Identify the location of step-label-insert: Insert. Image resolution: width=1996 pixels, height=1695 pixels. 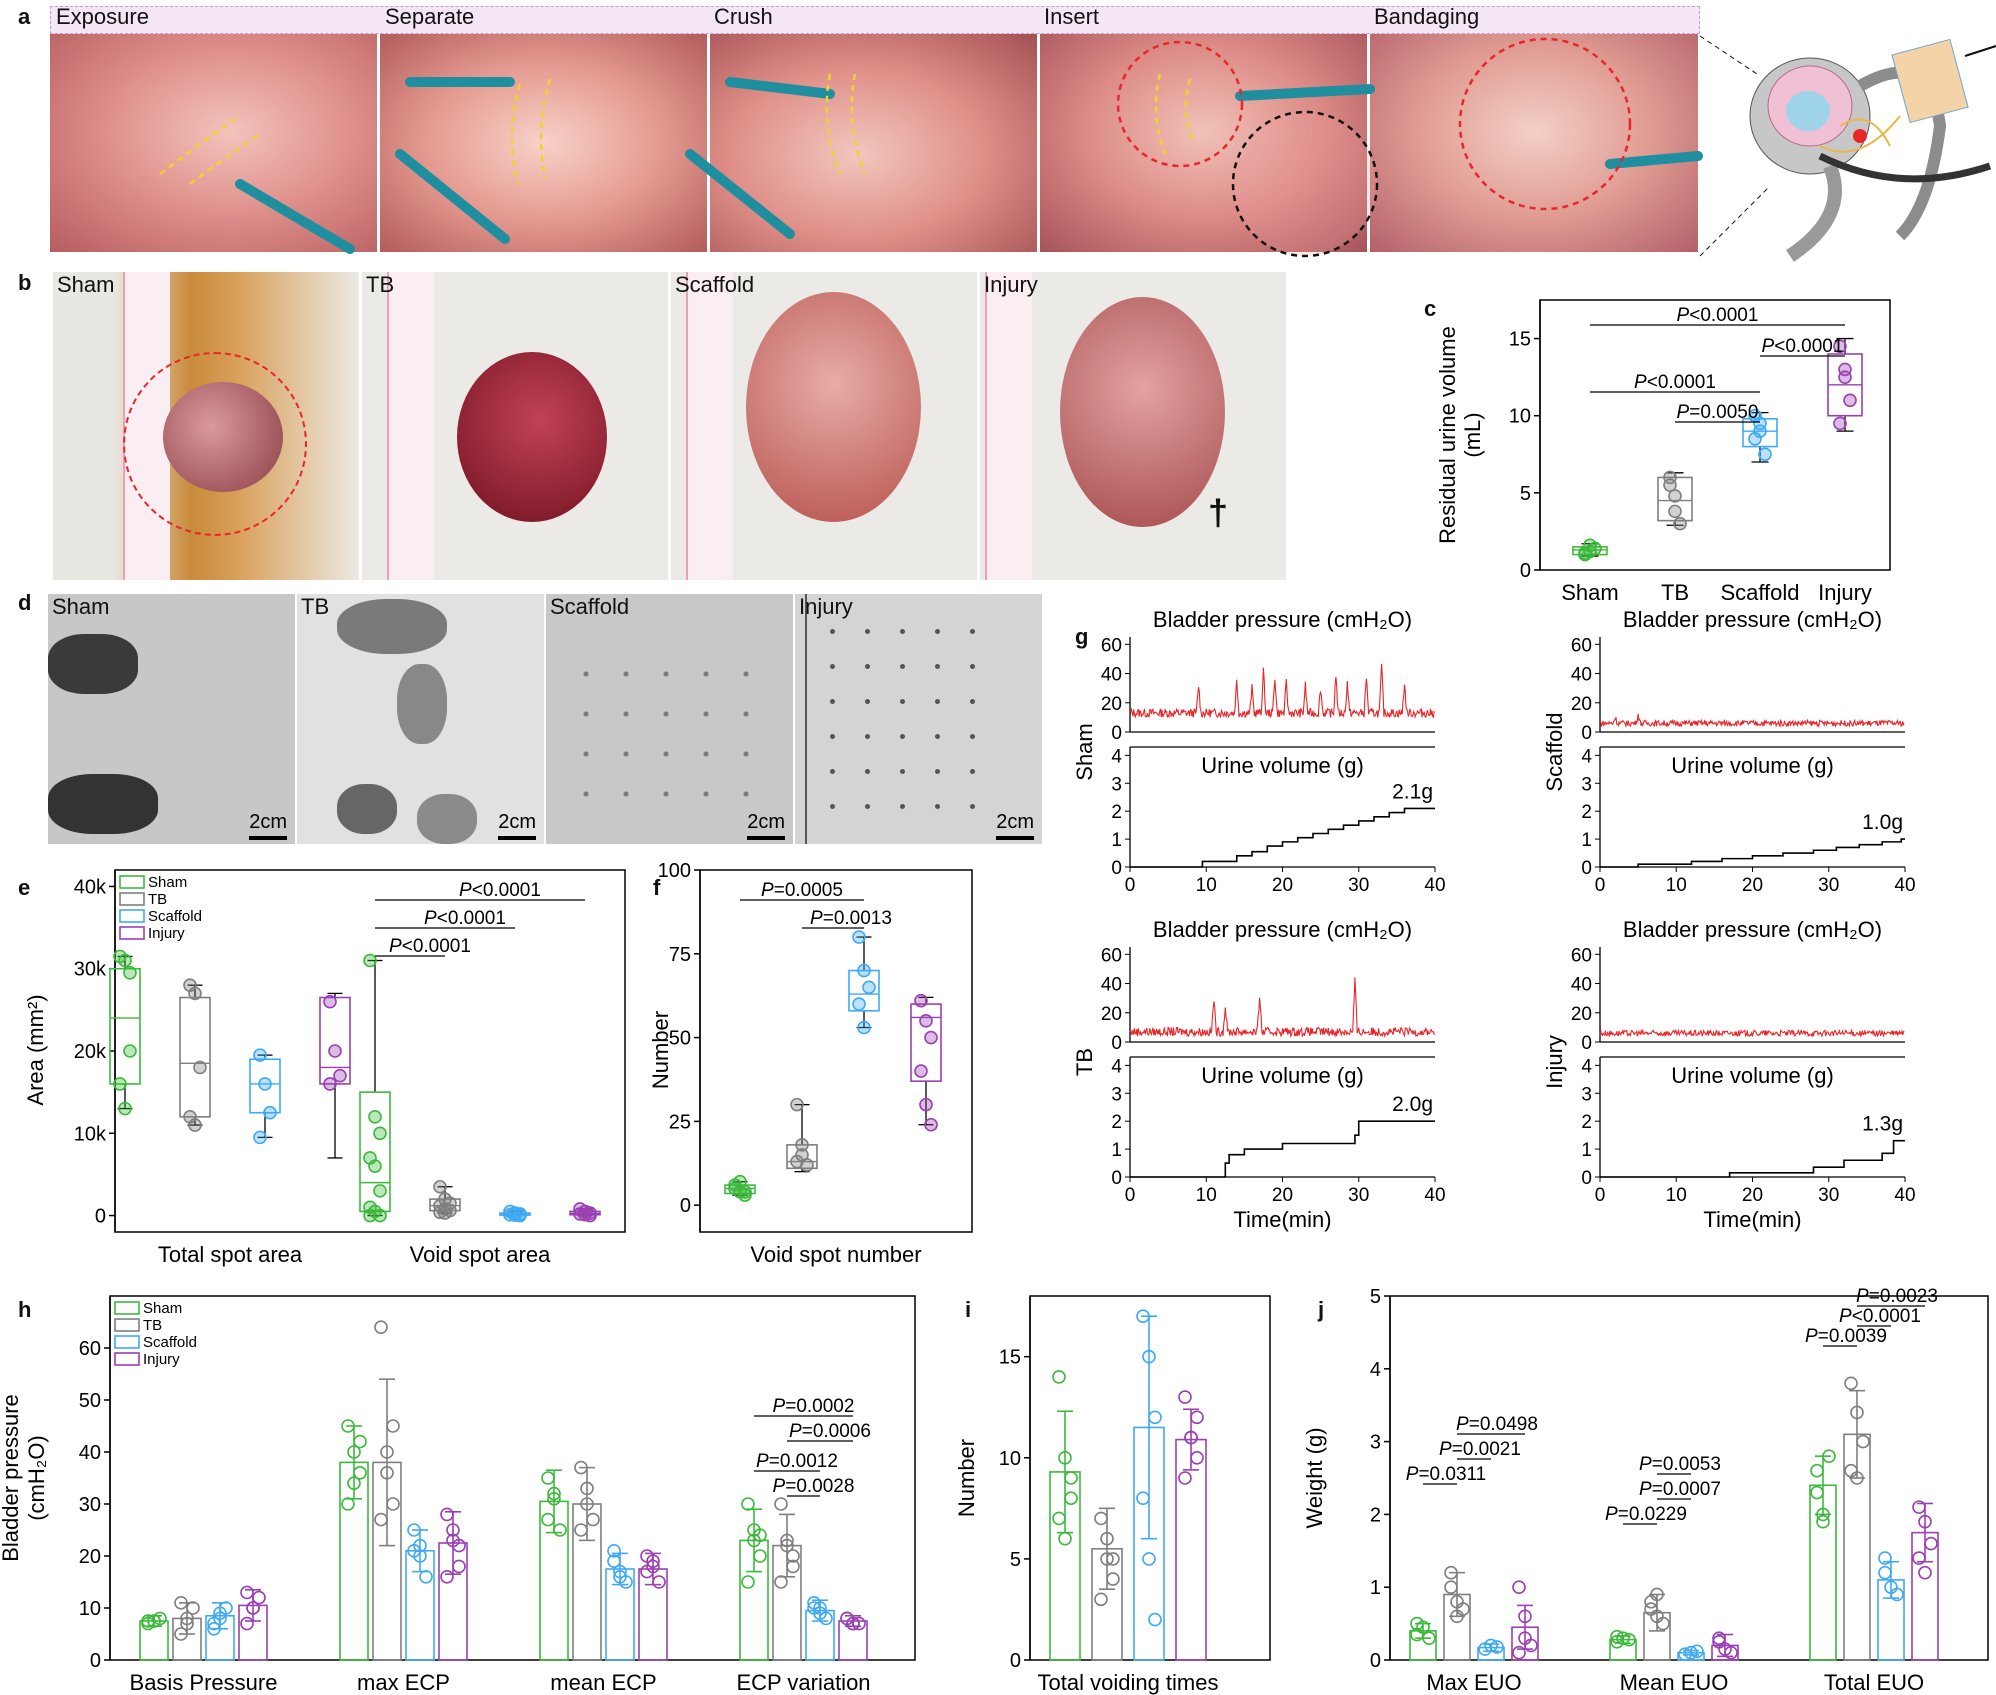
(1072, 16).